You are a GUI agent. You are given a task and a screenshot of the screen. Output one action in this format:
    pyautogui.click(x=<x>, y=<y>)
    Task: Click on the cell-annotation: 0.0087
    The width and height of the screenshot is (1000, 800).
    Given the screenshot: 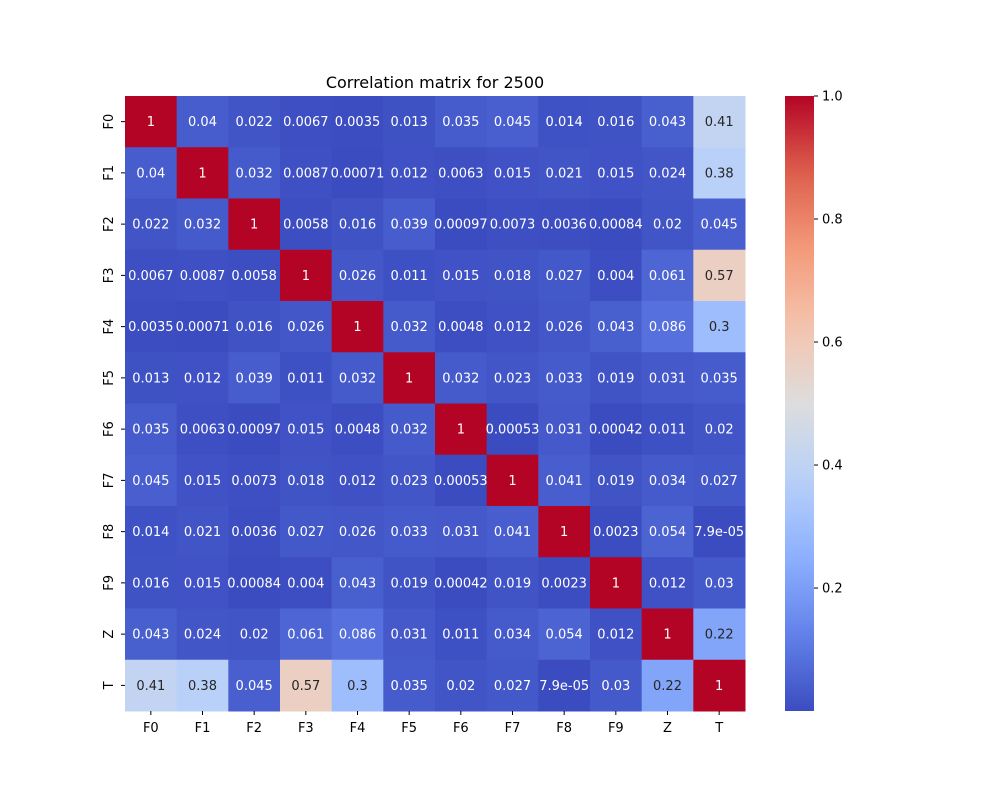 What is the action you would take?
    pyautogui.click(x=203, y=276)
    